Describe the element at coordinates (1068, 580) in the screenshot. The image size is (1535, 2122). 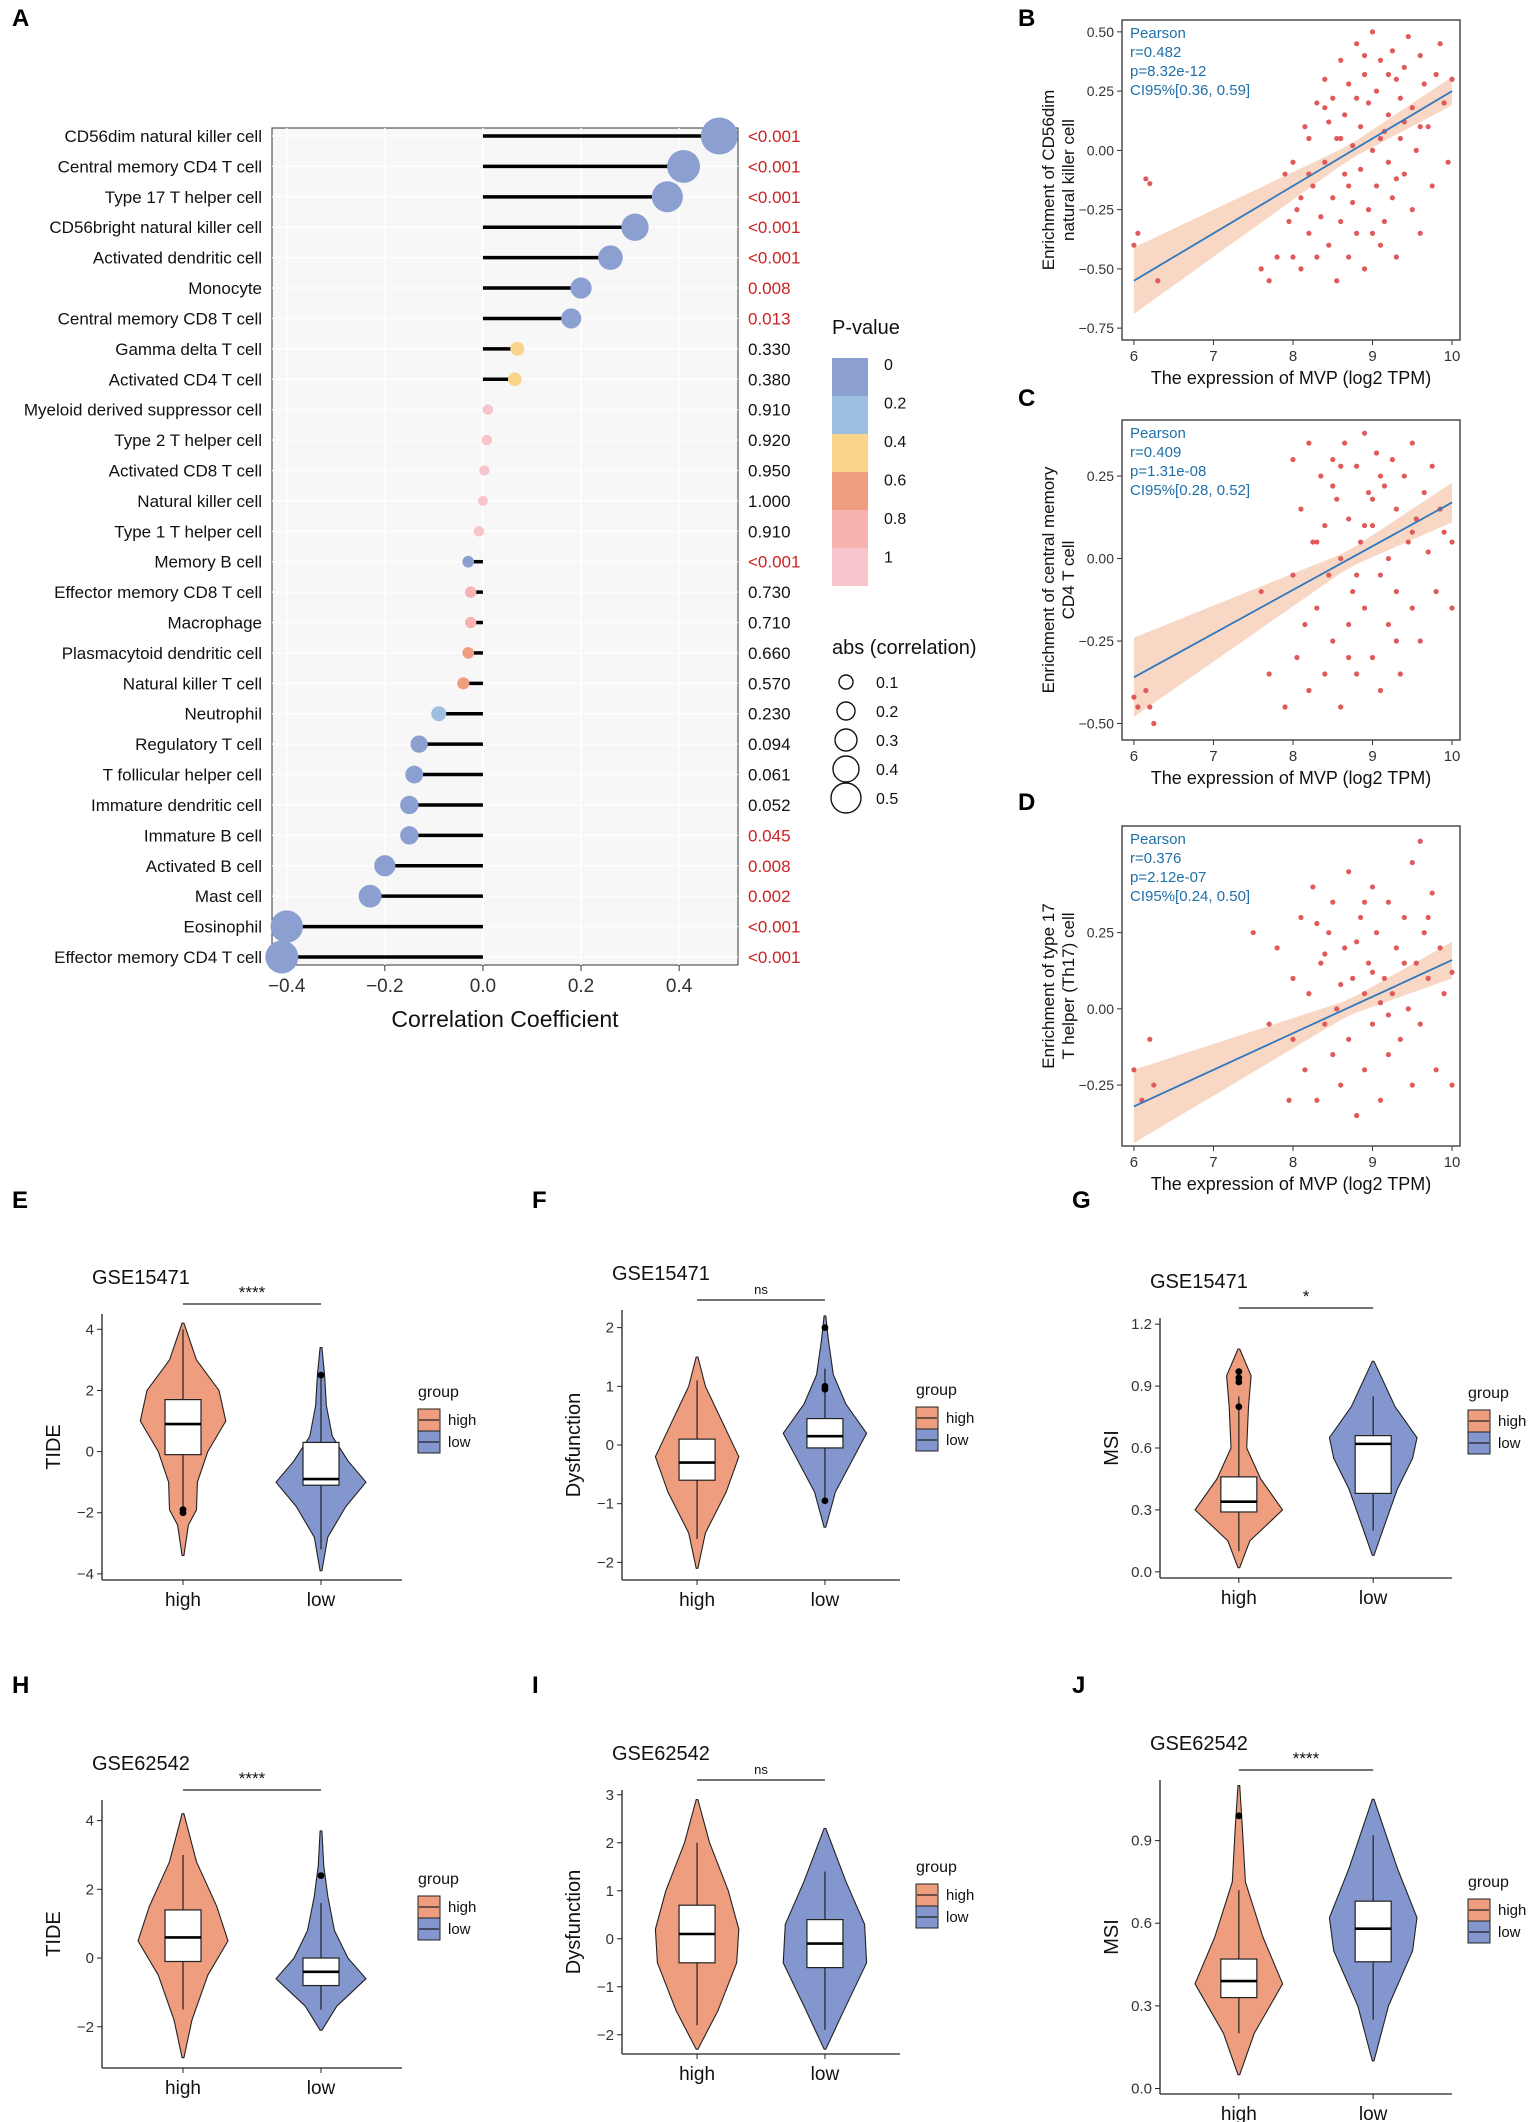
I see `y-axis-label-line: CD4 T cell` at that location.